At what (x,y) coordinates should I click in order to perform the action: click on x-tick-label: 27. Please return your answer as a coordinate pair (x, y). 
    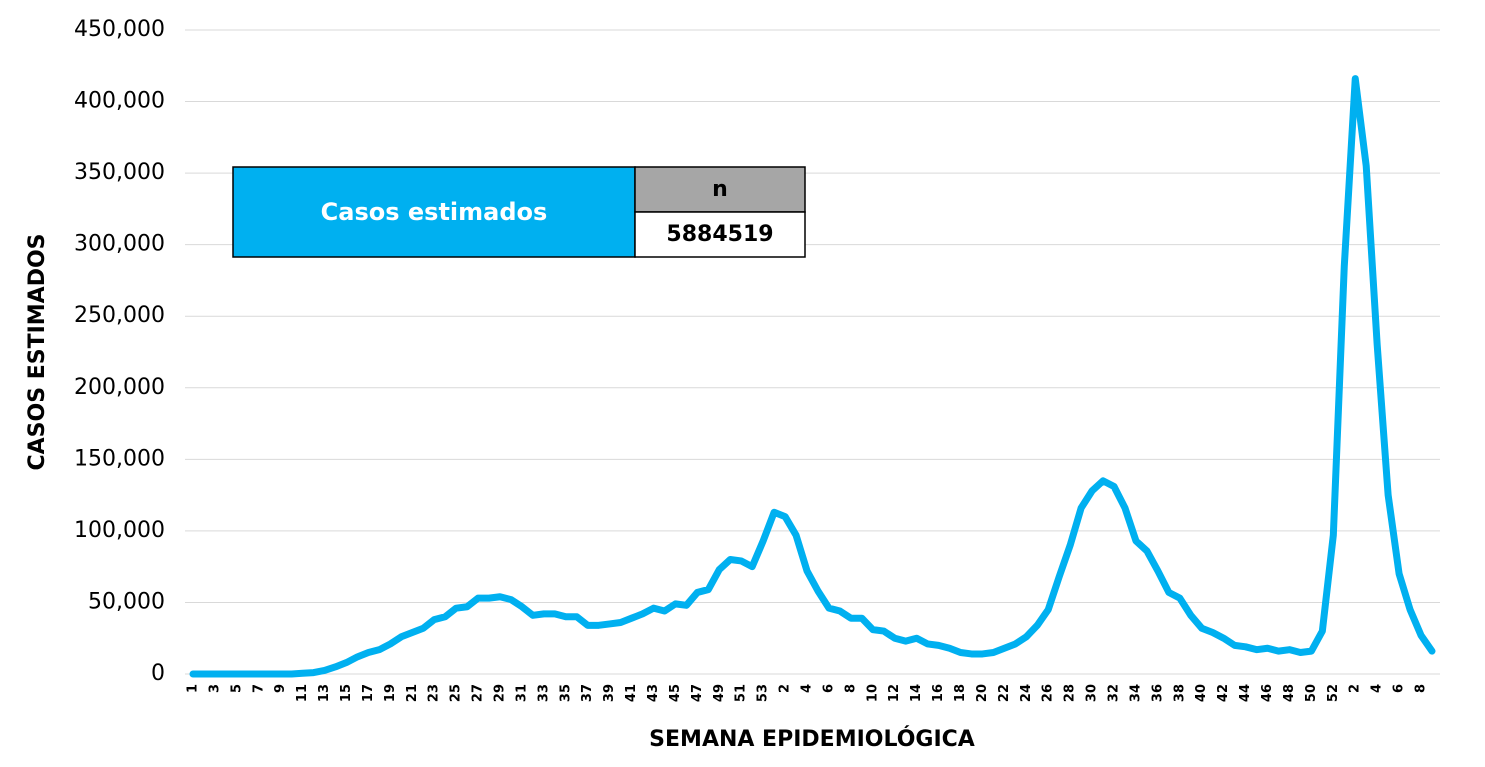
    Looking at the image, I should click on (478, 693).